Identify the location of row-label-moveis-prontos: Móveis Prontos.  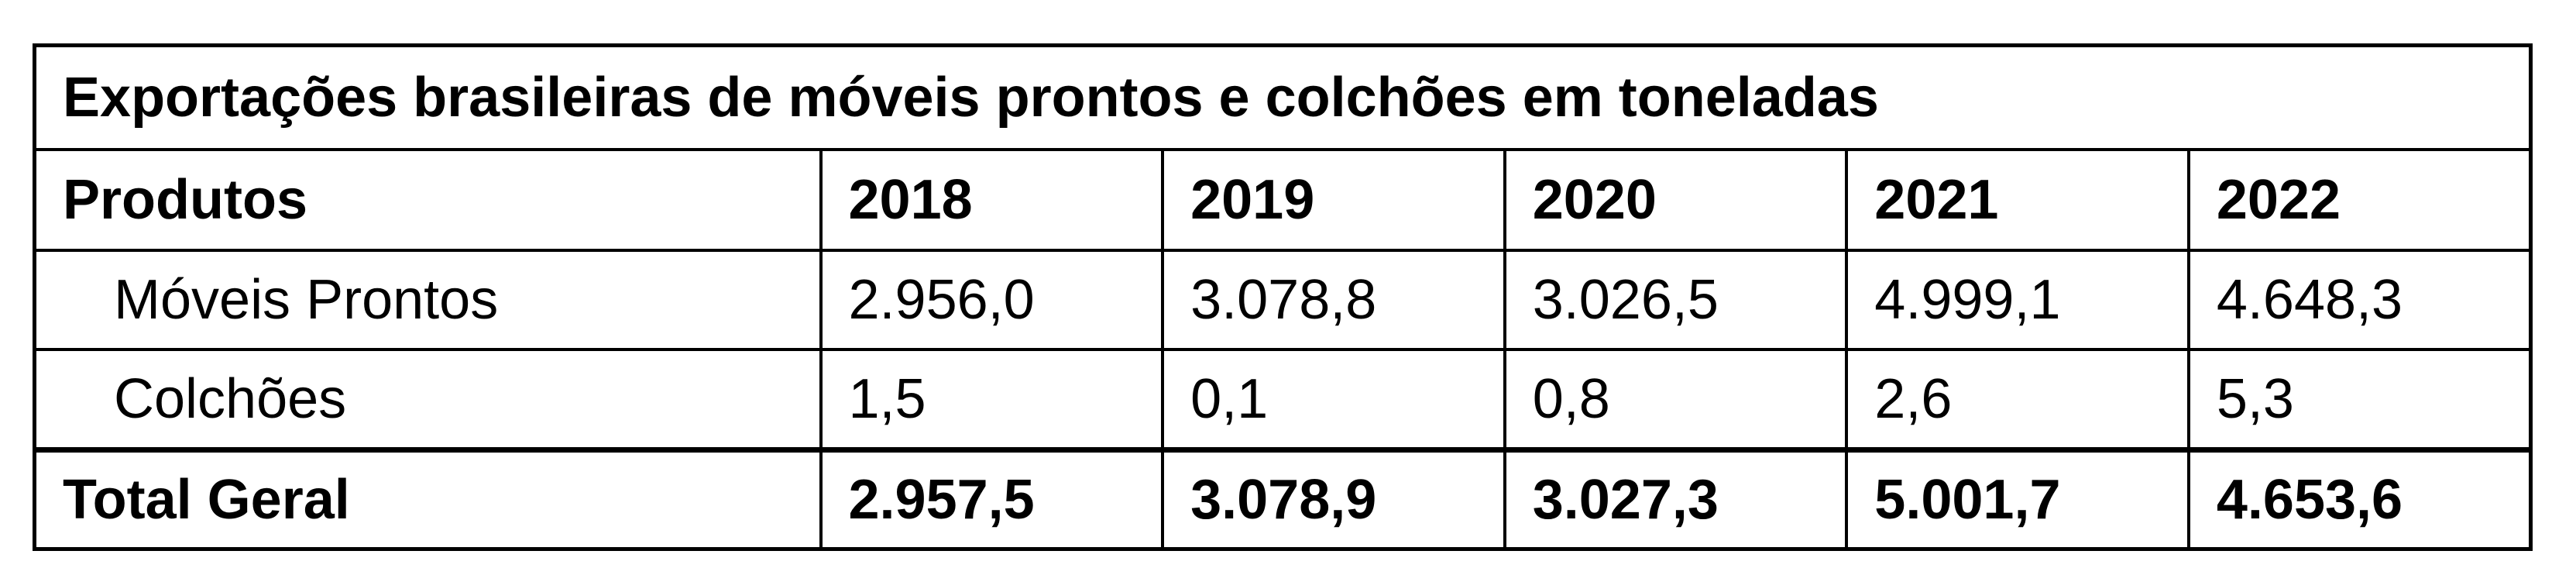
(428, 300).